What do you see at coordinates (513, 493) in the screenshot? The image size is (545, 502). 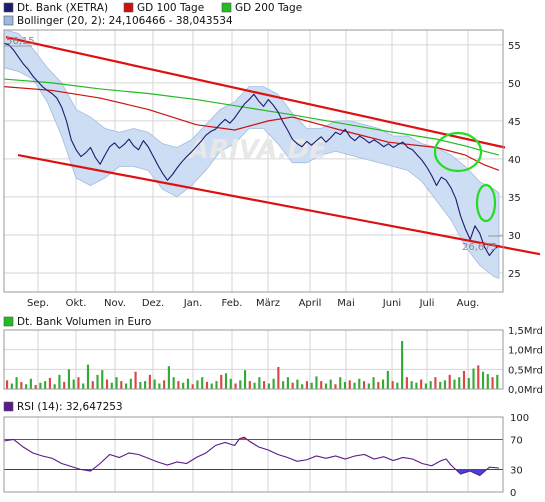 I see `rsi-y-tick-label: 0` at bounding box center [513, 493].